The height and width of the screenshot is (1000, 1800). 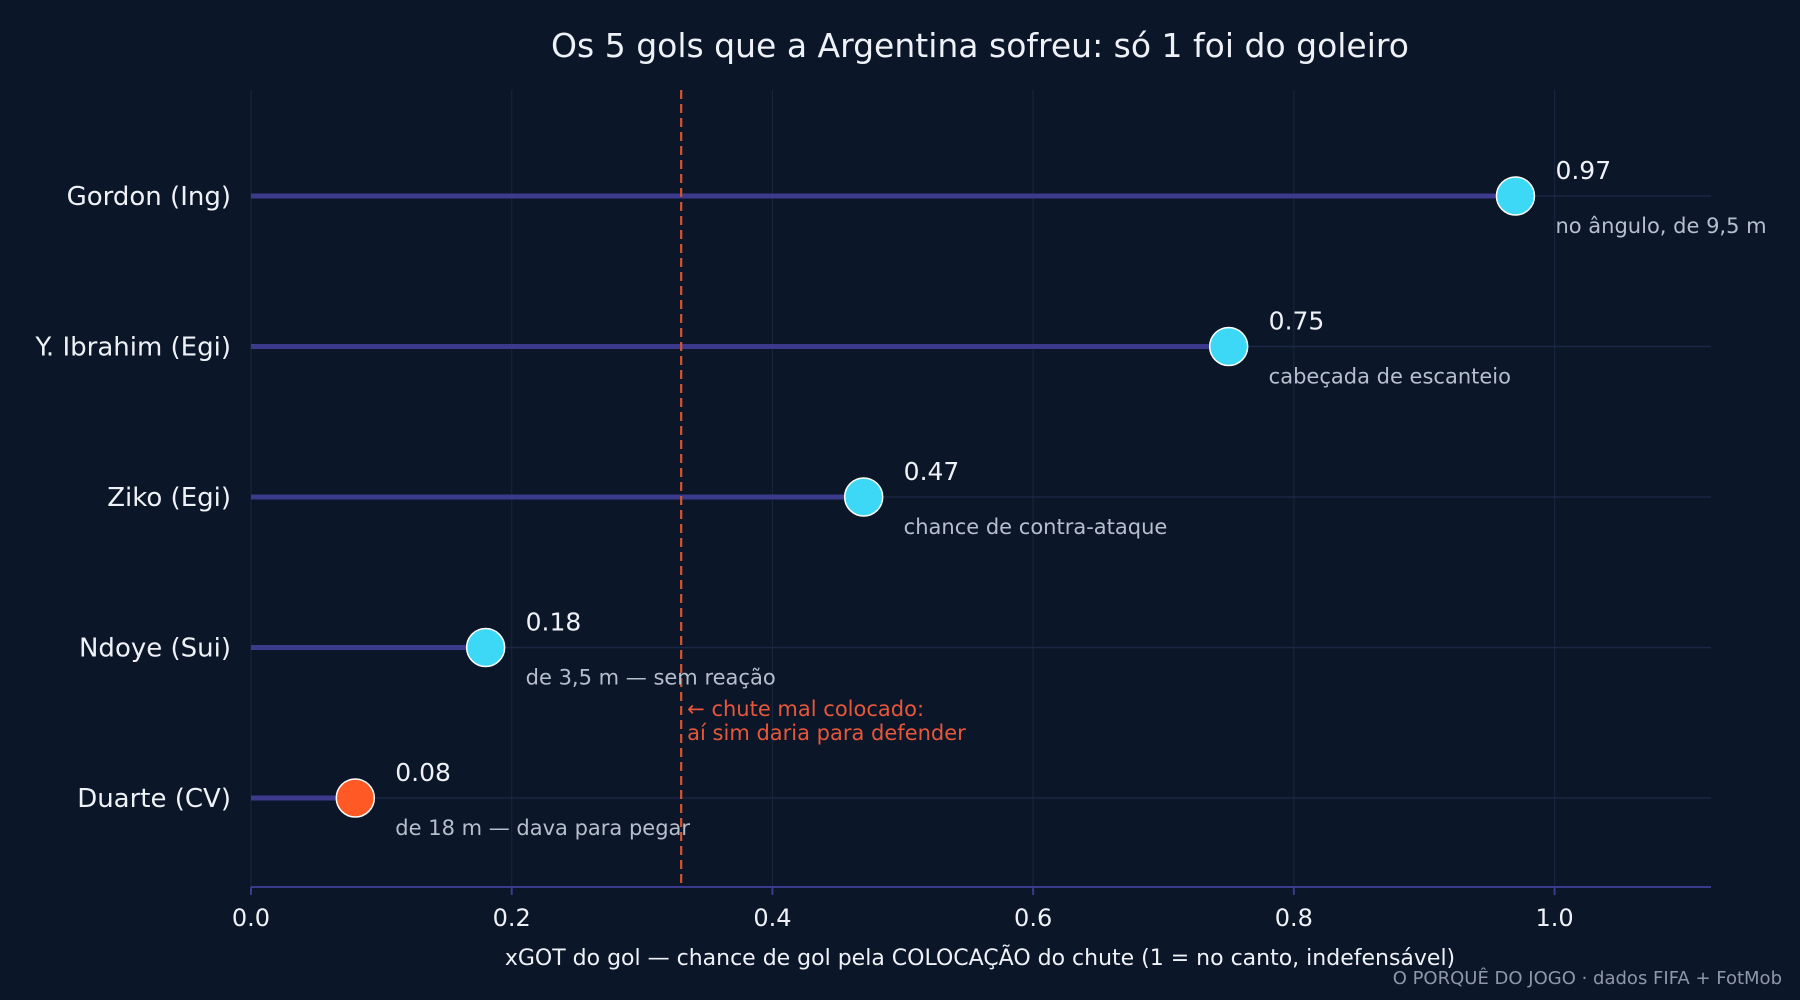 What do you see at coordinates (1583, 170) in the screenshot?
I see `value-label: 0.97` at bounding box center [1583, 170].